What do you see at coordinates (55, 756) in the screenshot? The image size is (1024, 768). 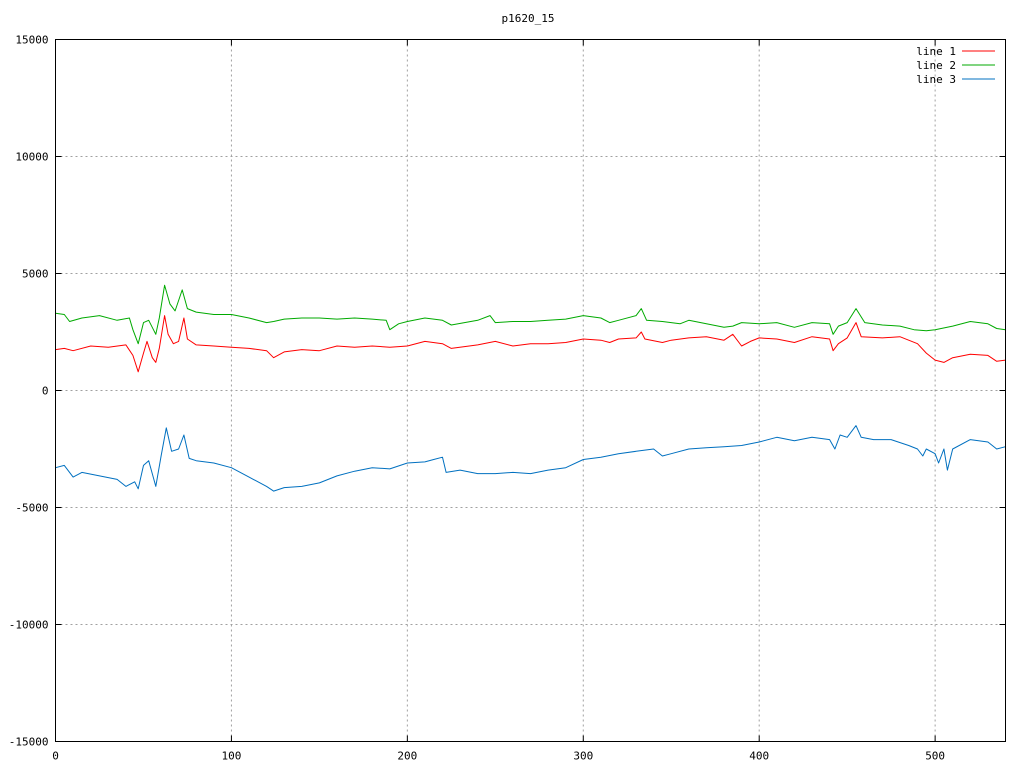 I see `x-tick-label: 0` at bounding box center [55, 756].